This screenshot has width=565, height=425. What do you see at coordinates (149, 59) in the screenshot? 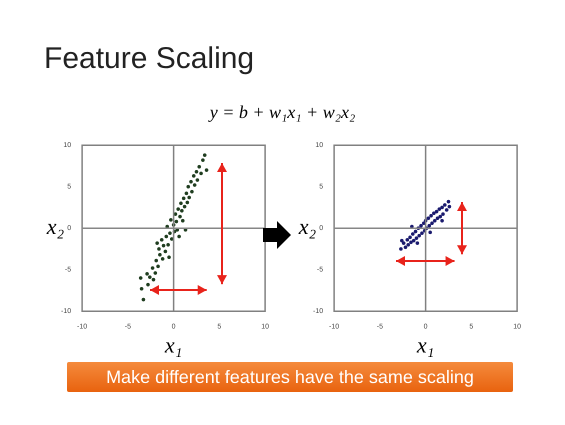
I see `chart-title: Feature Scaling` at bounding box center [149, 59].